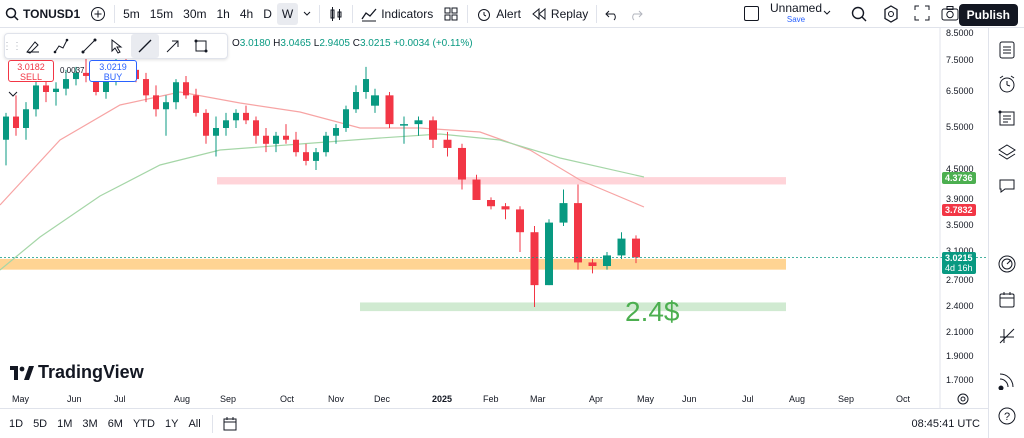  Describe the element at coordinates (267, 13) in the screenshot. I see `interval-d: D` at that location.